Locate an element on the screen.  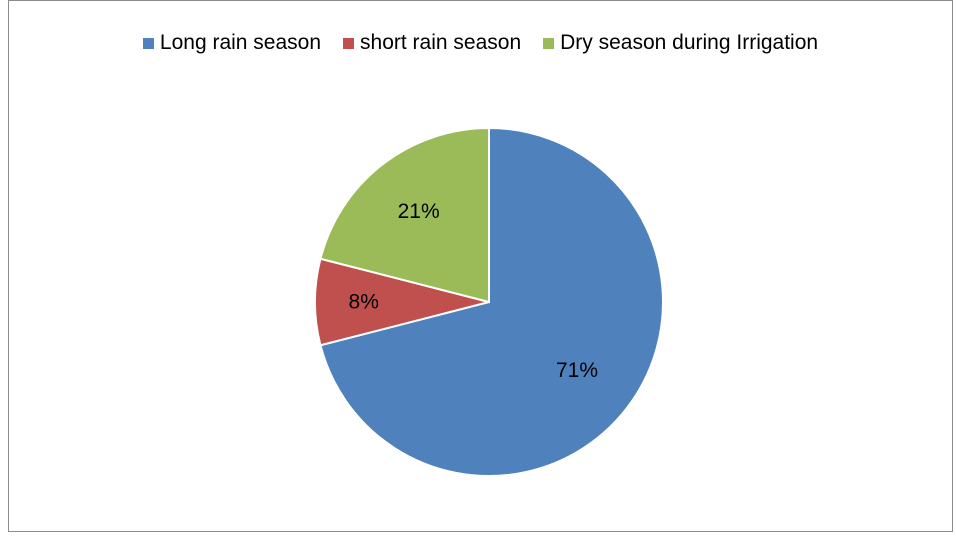
legend-swatch-long-rain is located at coordinates (148, 43).